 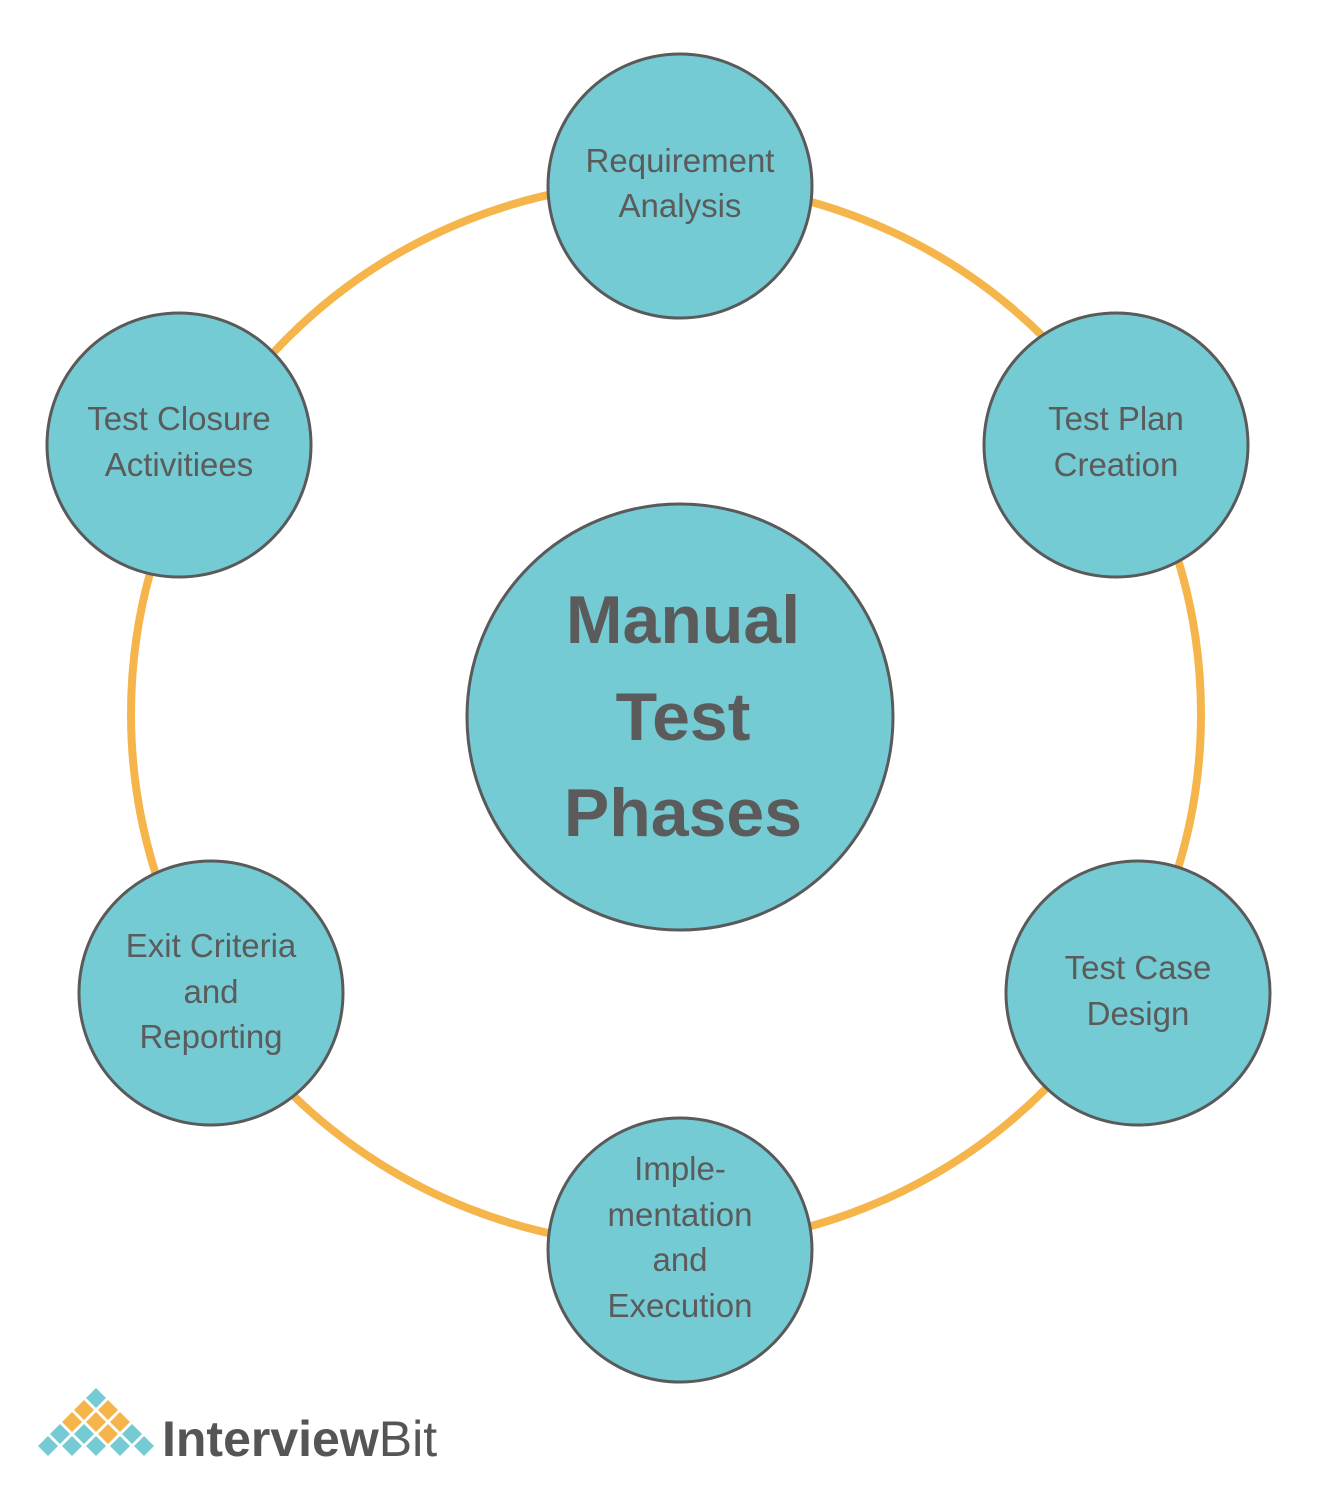 I want to click on phase-test-closure-activities: Test Closure Activitiees, so click(x=179, y=445).